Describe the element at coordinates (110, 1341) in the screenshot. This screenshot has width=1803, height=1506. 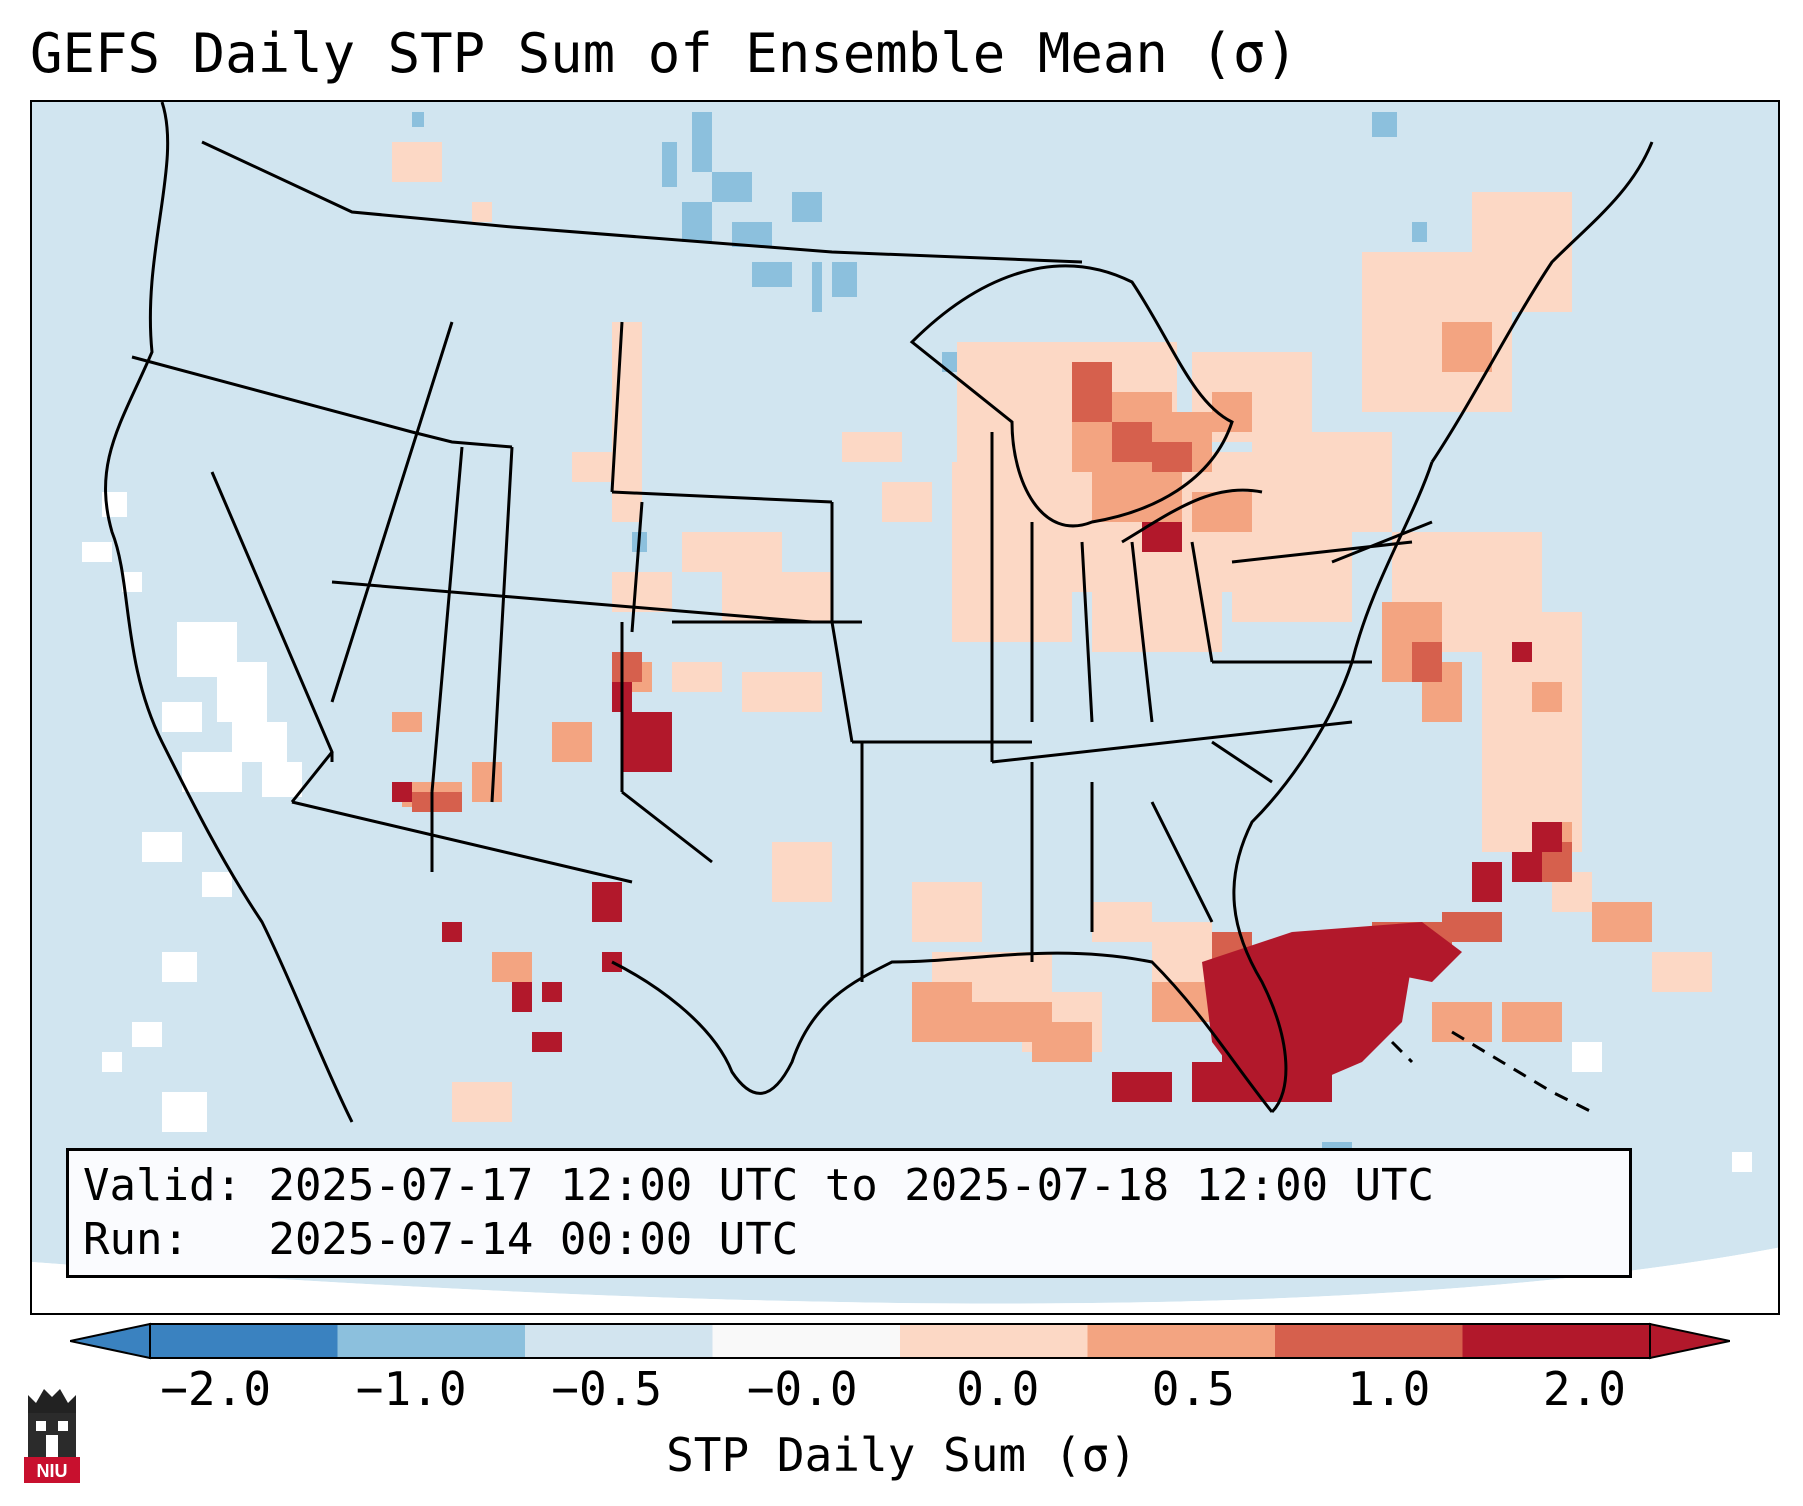
I see `colorbar-min-extend` at that location.